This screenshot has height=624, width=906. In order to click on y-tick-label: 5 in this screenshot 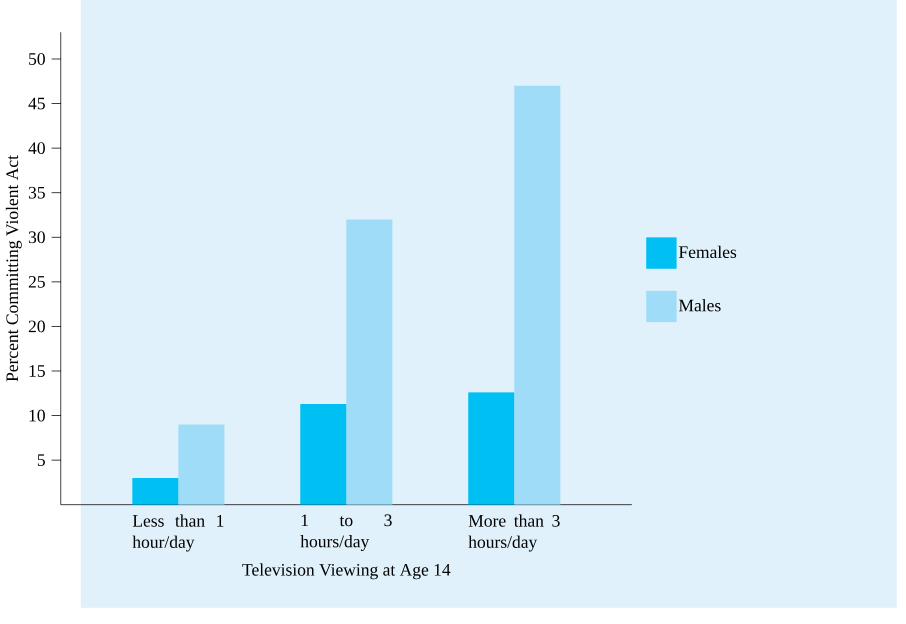, I will do `click(41, 460)`.